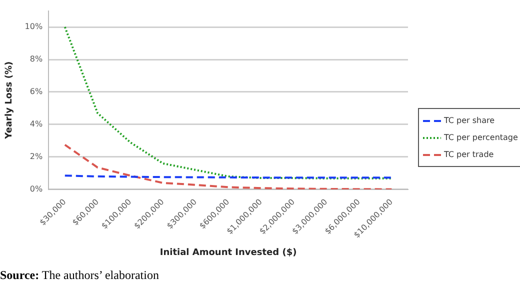 The height and width of the screenshot is (295, 520). I want to click on legend-label: TC per percentage, so click(481, 137).